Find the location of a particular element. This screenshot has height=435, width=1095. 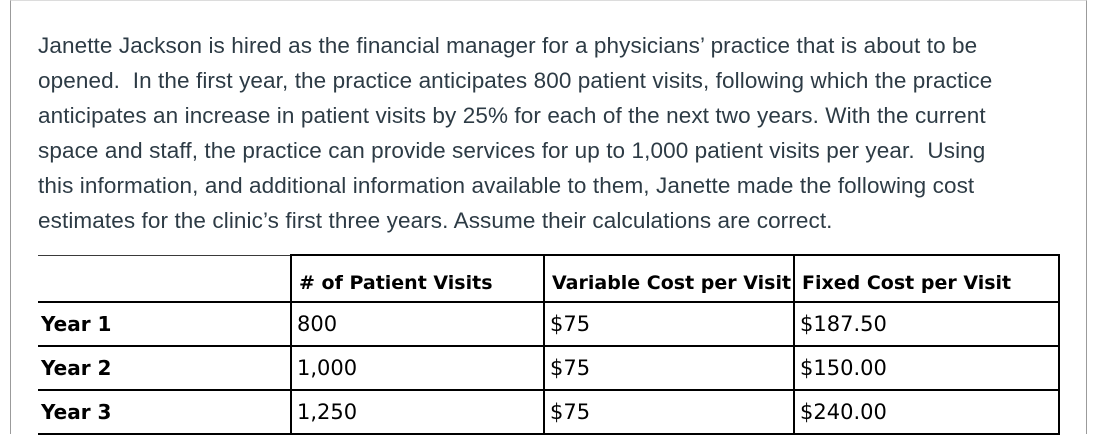

cell-year-1-patient-visits: 800 is located at coordinates (417, 324).